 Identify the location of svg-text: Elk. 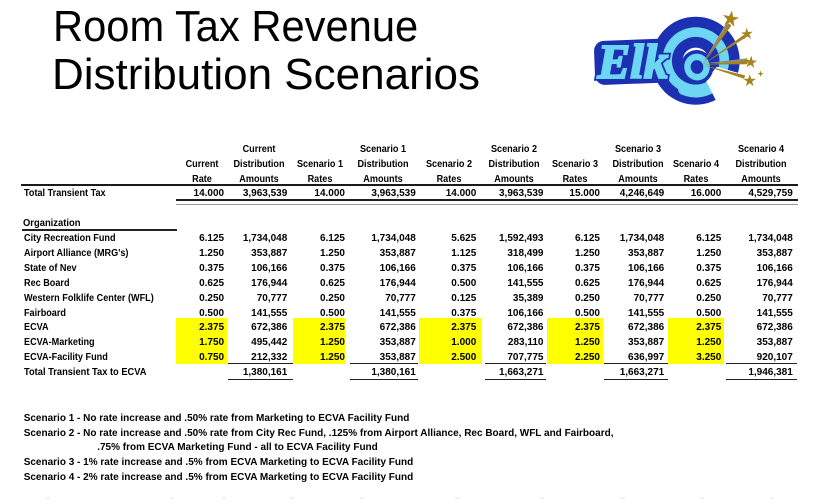
(633, 61).